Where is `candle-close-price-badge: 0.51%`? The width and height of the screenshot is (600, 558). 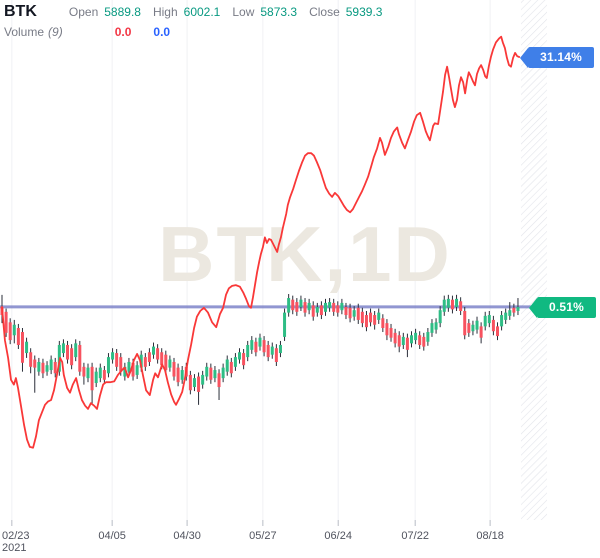
candle-close-price-badge: 0.51% is located at coordinates (562, 307).